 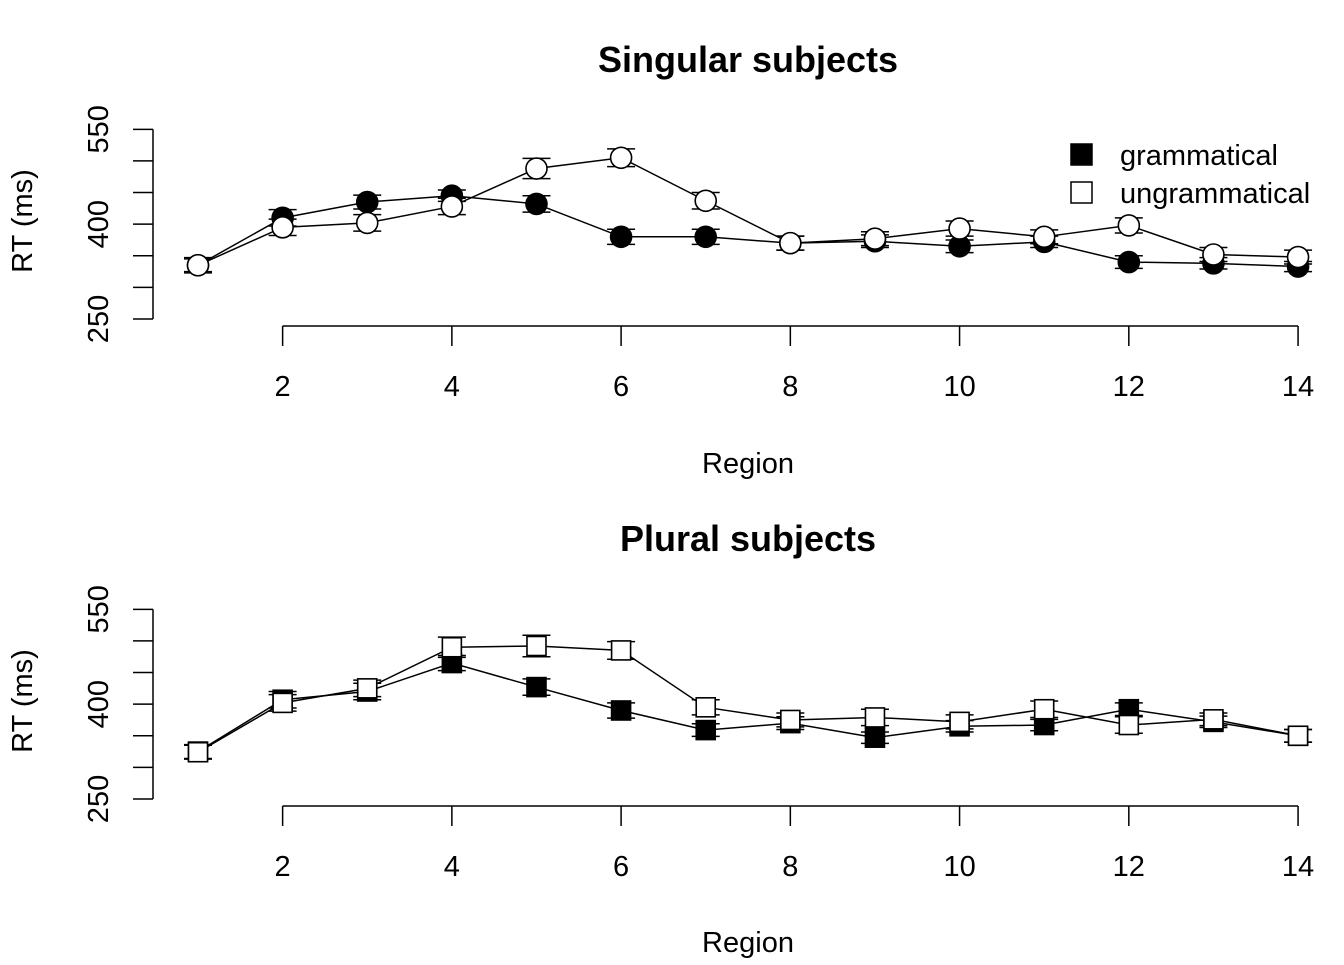 I want to click on legend-key-ungrammatical, so click(x=1081, y=192).